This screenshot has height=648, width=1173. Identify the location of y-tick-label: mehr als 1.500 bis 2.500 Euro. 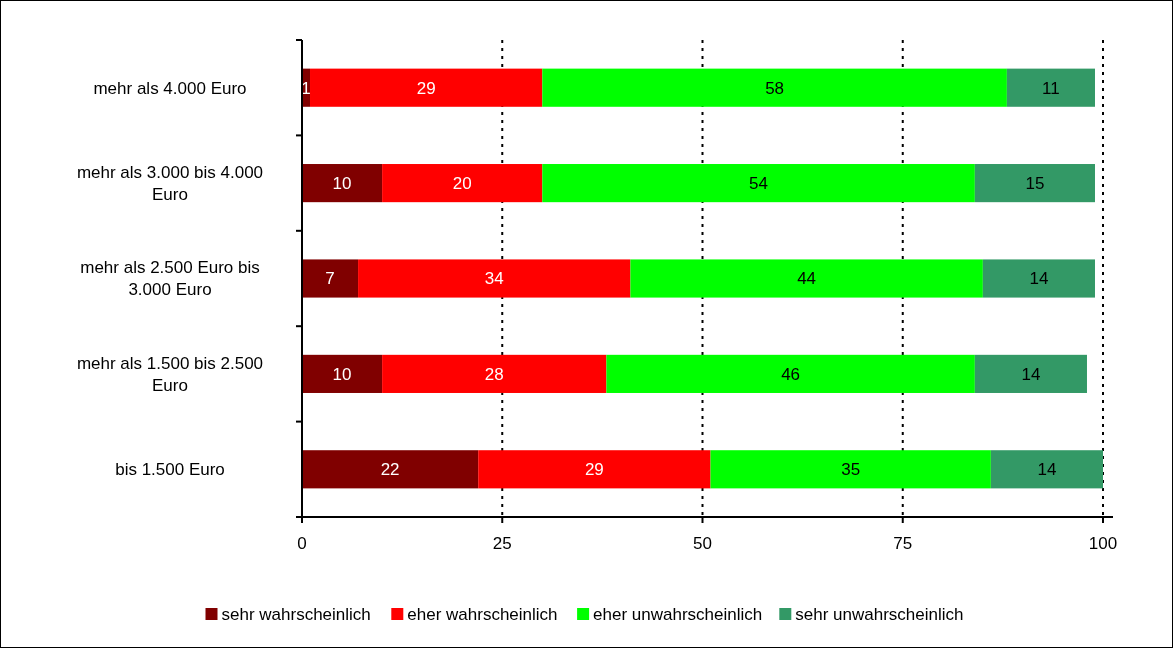
(170, 374).